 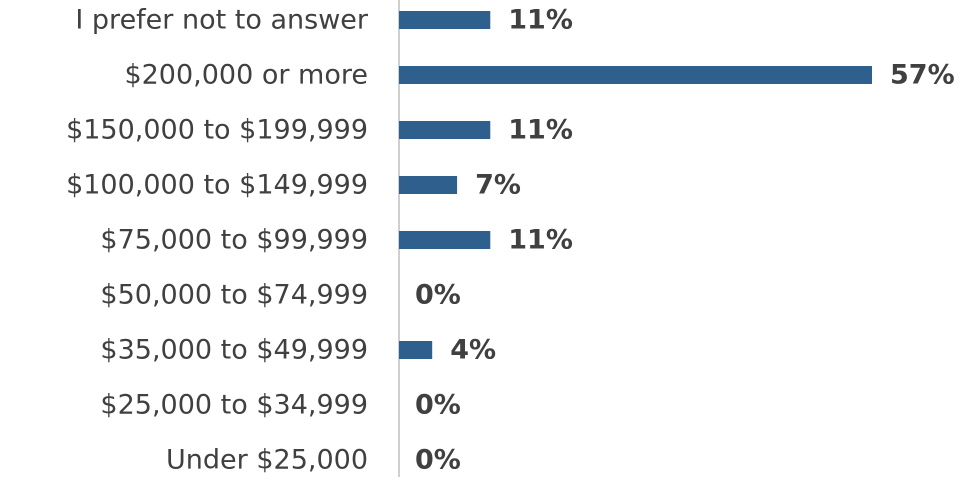 What do you see at coordinates (217, 185) in the screenshot?
I see `category-label: $100,000 to $149,999` at bounding box center [217, 185].